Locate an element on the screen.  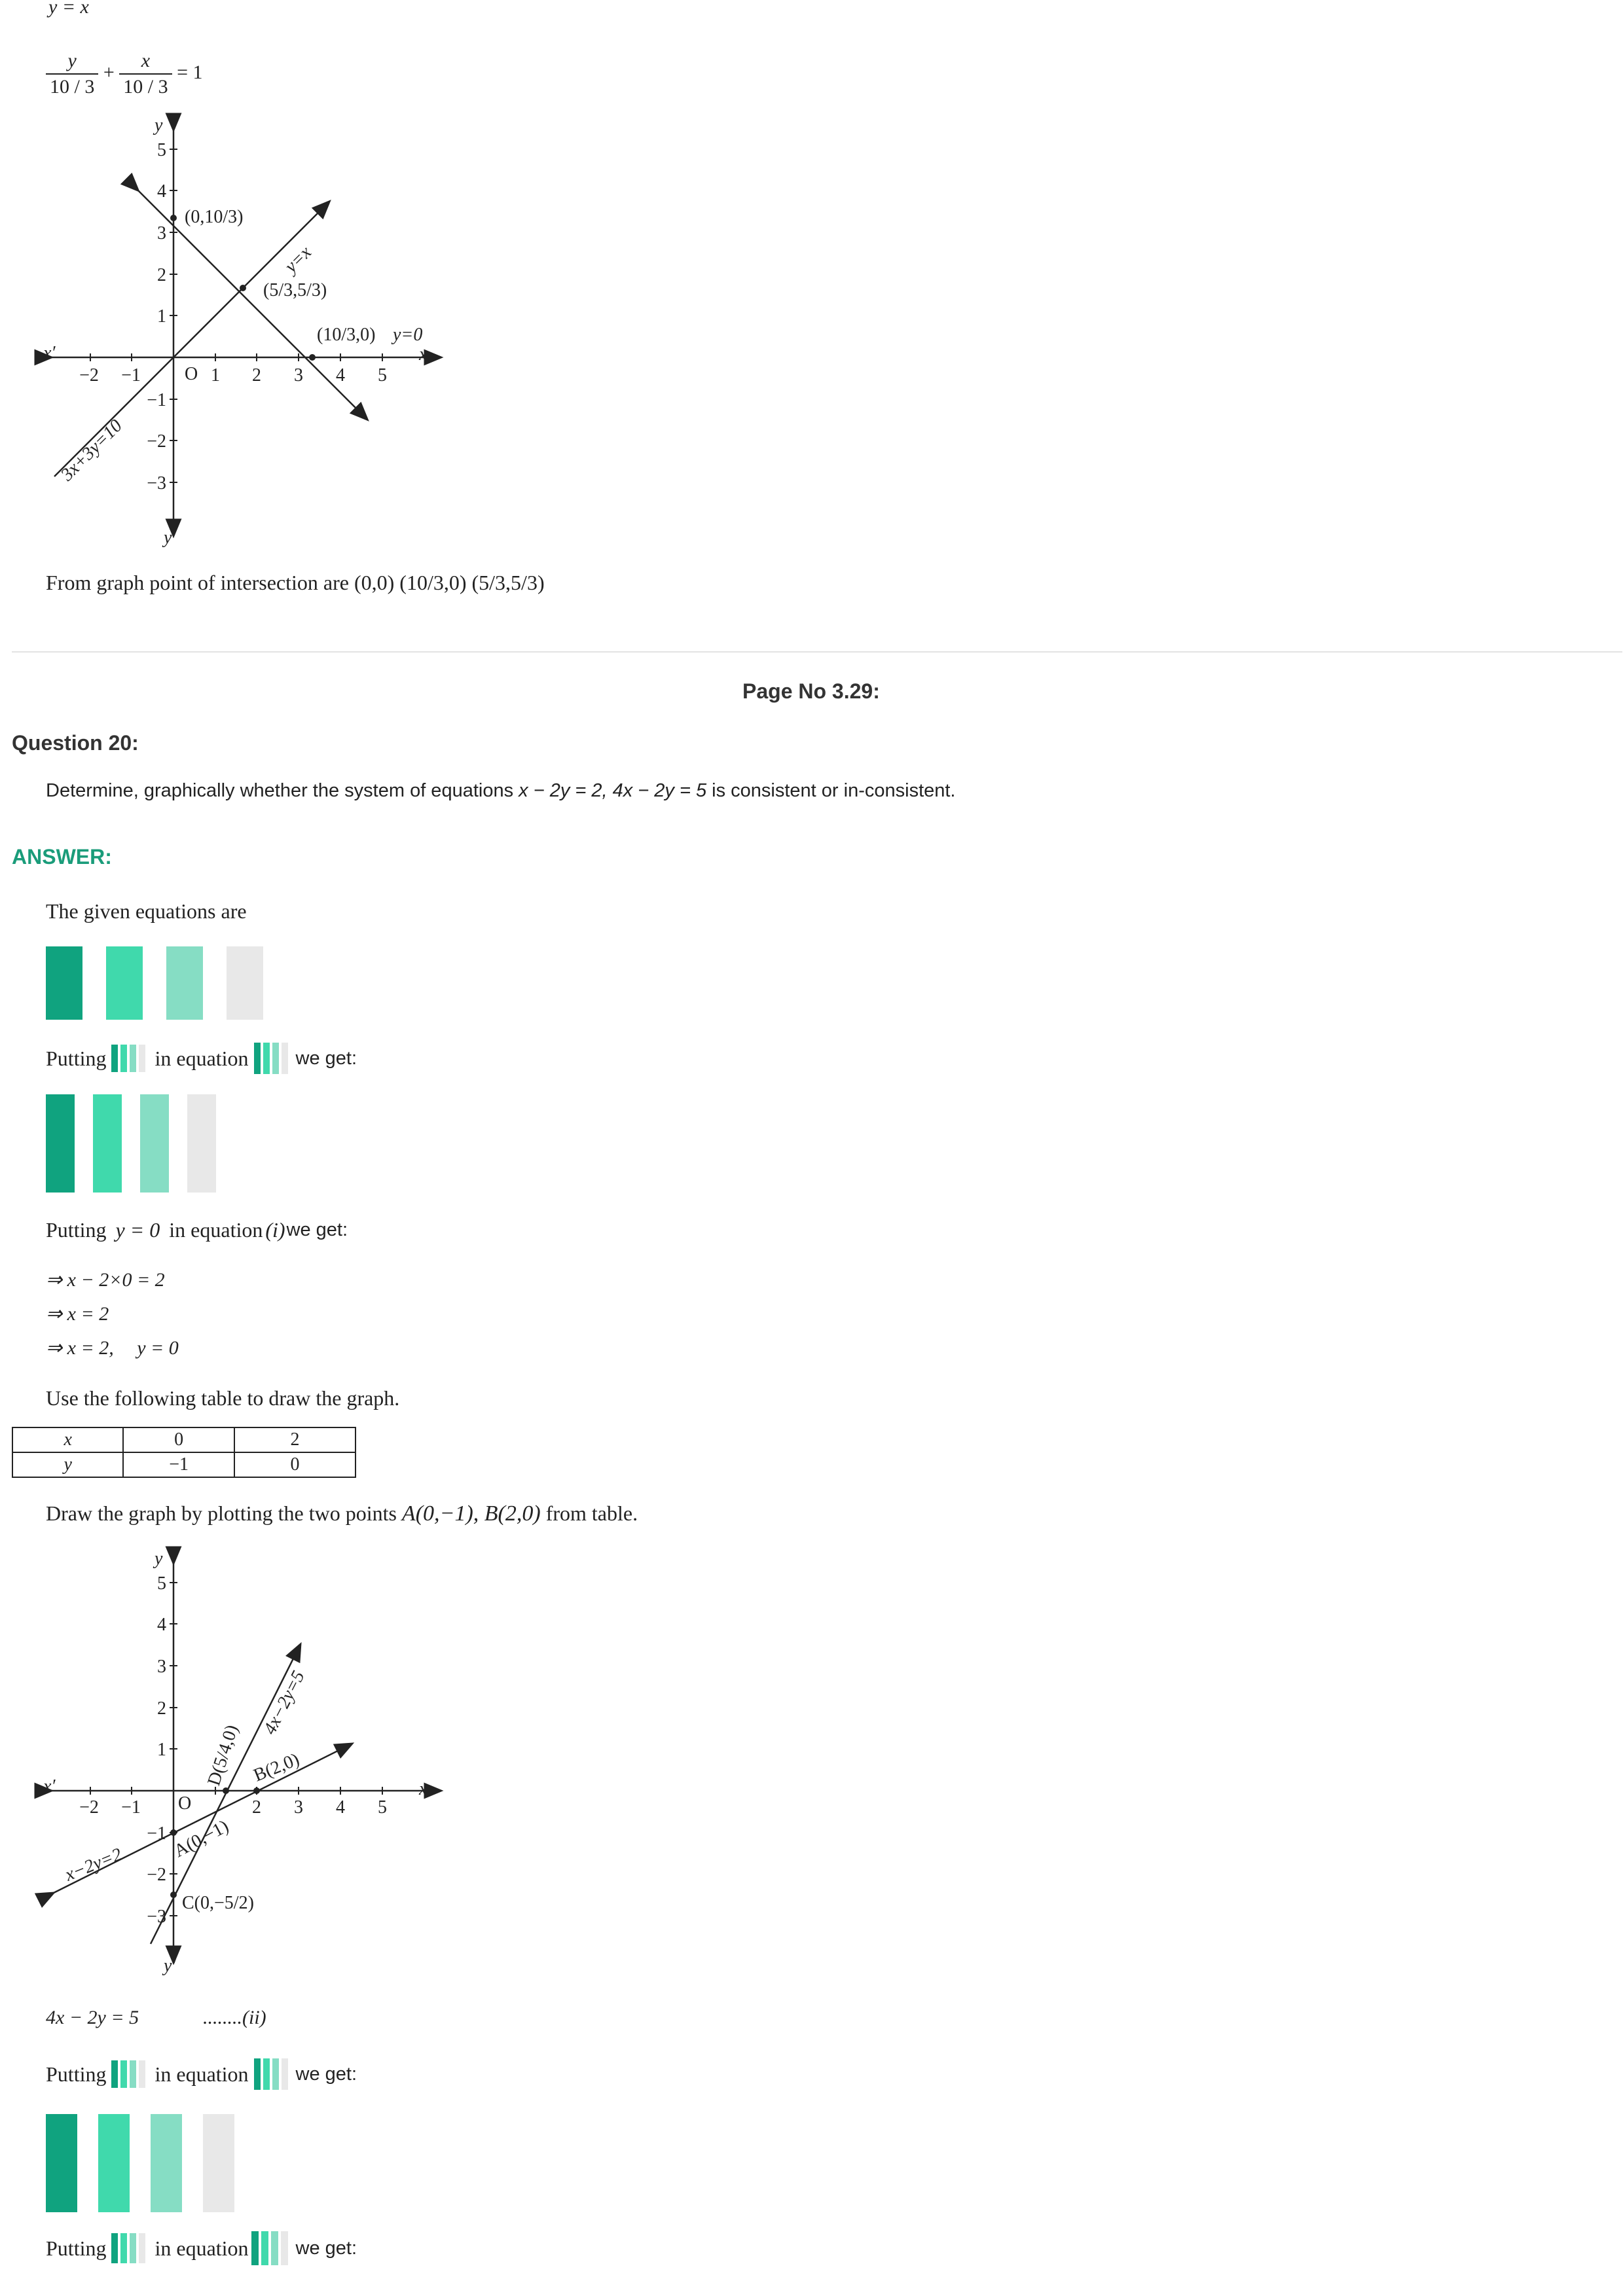
x-tick-label: 2 is located at coordinates (256, 376).